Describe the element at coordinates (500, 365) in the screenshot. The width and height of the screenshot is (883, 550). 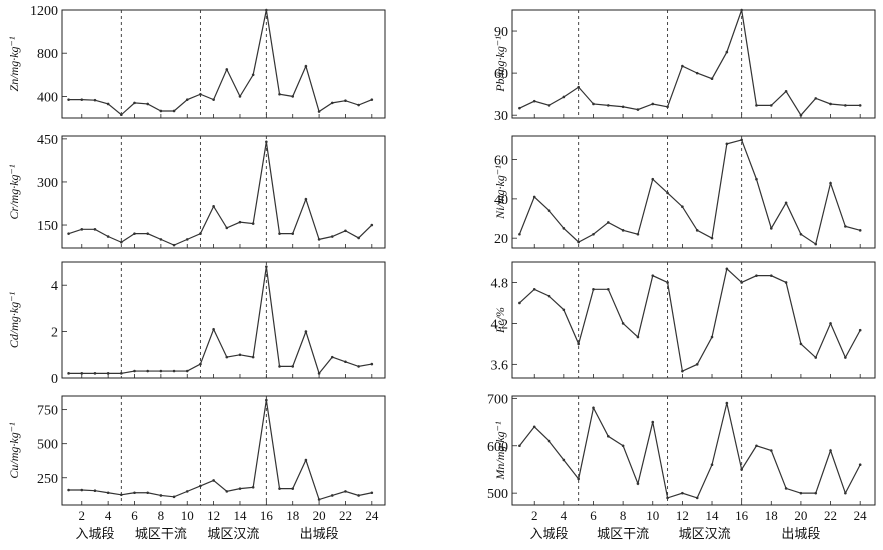
I see `y-tick-label: 3.6` at that location.